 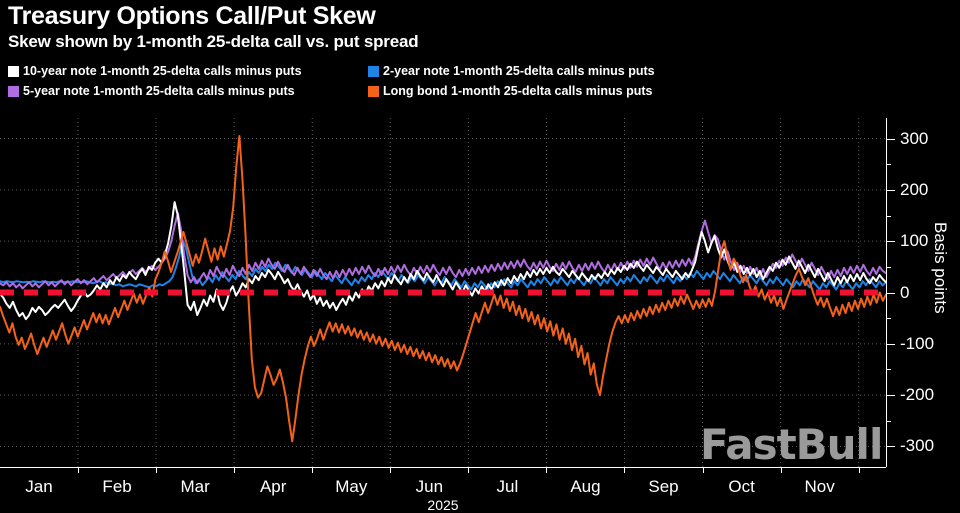 I want to click on y-tick-label: -100, so click(x=917, y=343).